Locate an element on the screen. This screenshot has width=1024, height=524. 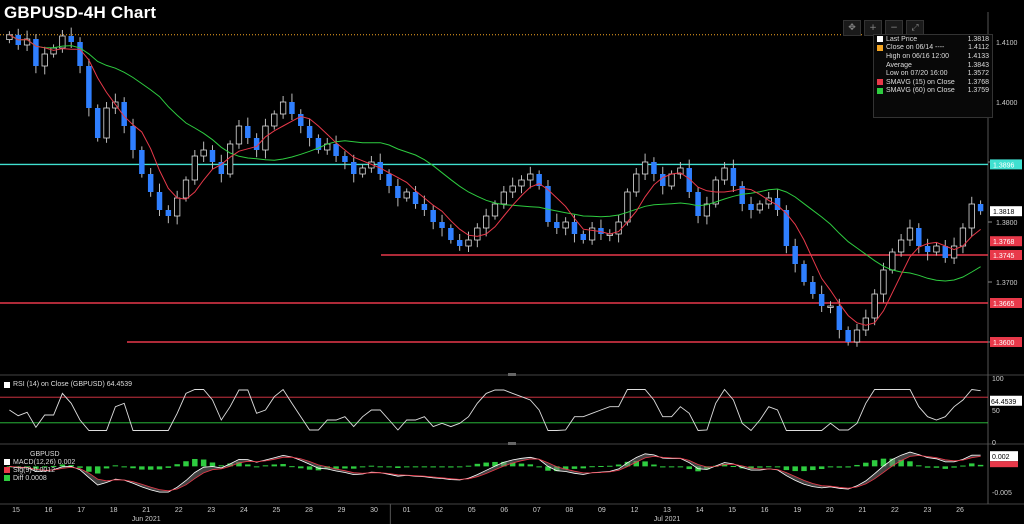
x-day-label: 28 is located at coordinates (309, 510).